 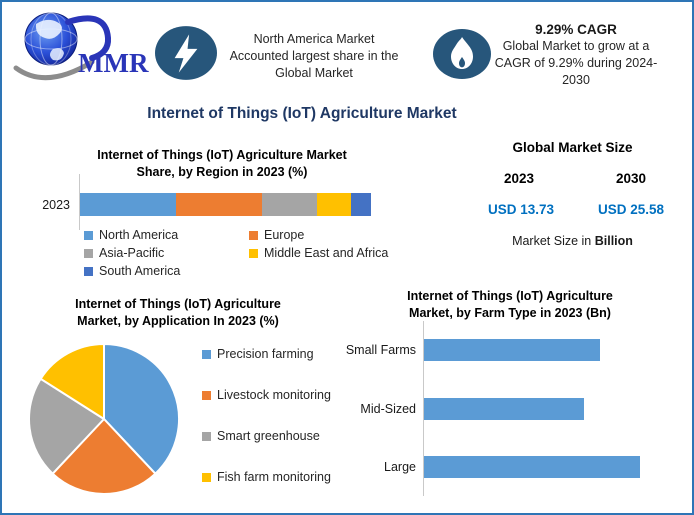 I want to click on farm-category-label: Mid-Sized, so click(x=388, y=409).